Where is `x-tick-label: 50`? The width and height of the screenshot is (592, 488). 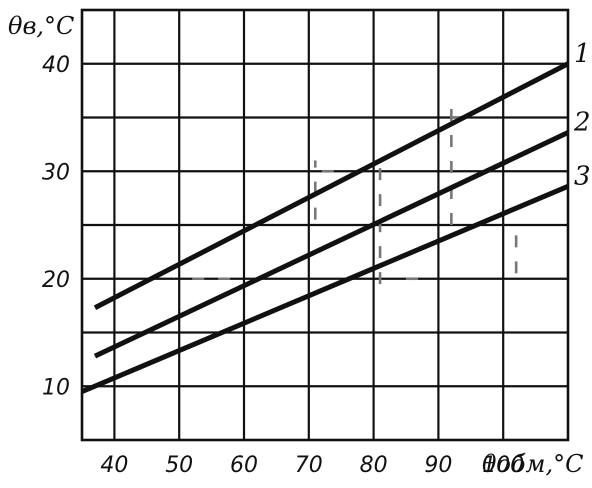
x-tick-label: 50 is located at coordinates (179, 465).